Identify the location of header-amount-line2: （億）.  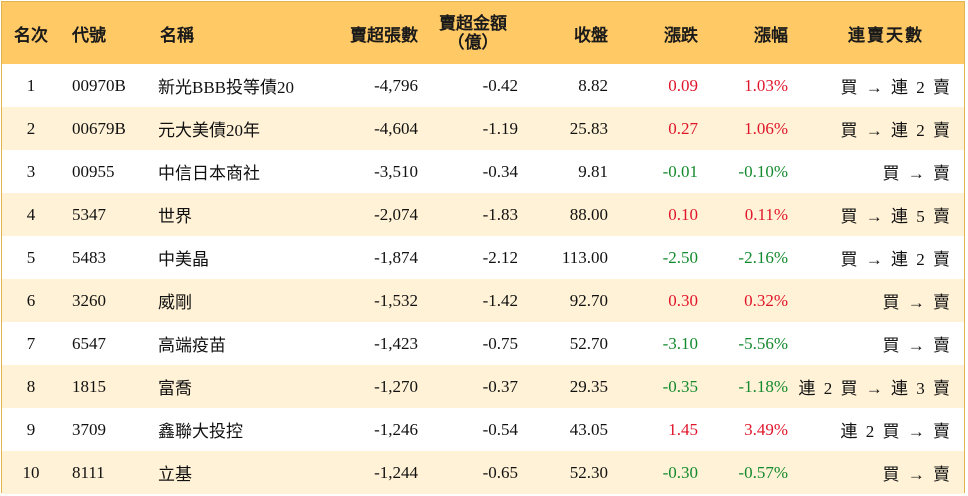
(473, 42).